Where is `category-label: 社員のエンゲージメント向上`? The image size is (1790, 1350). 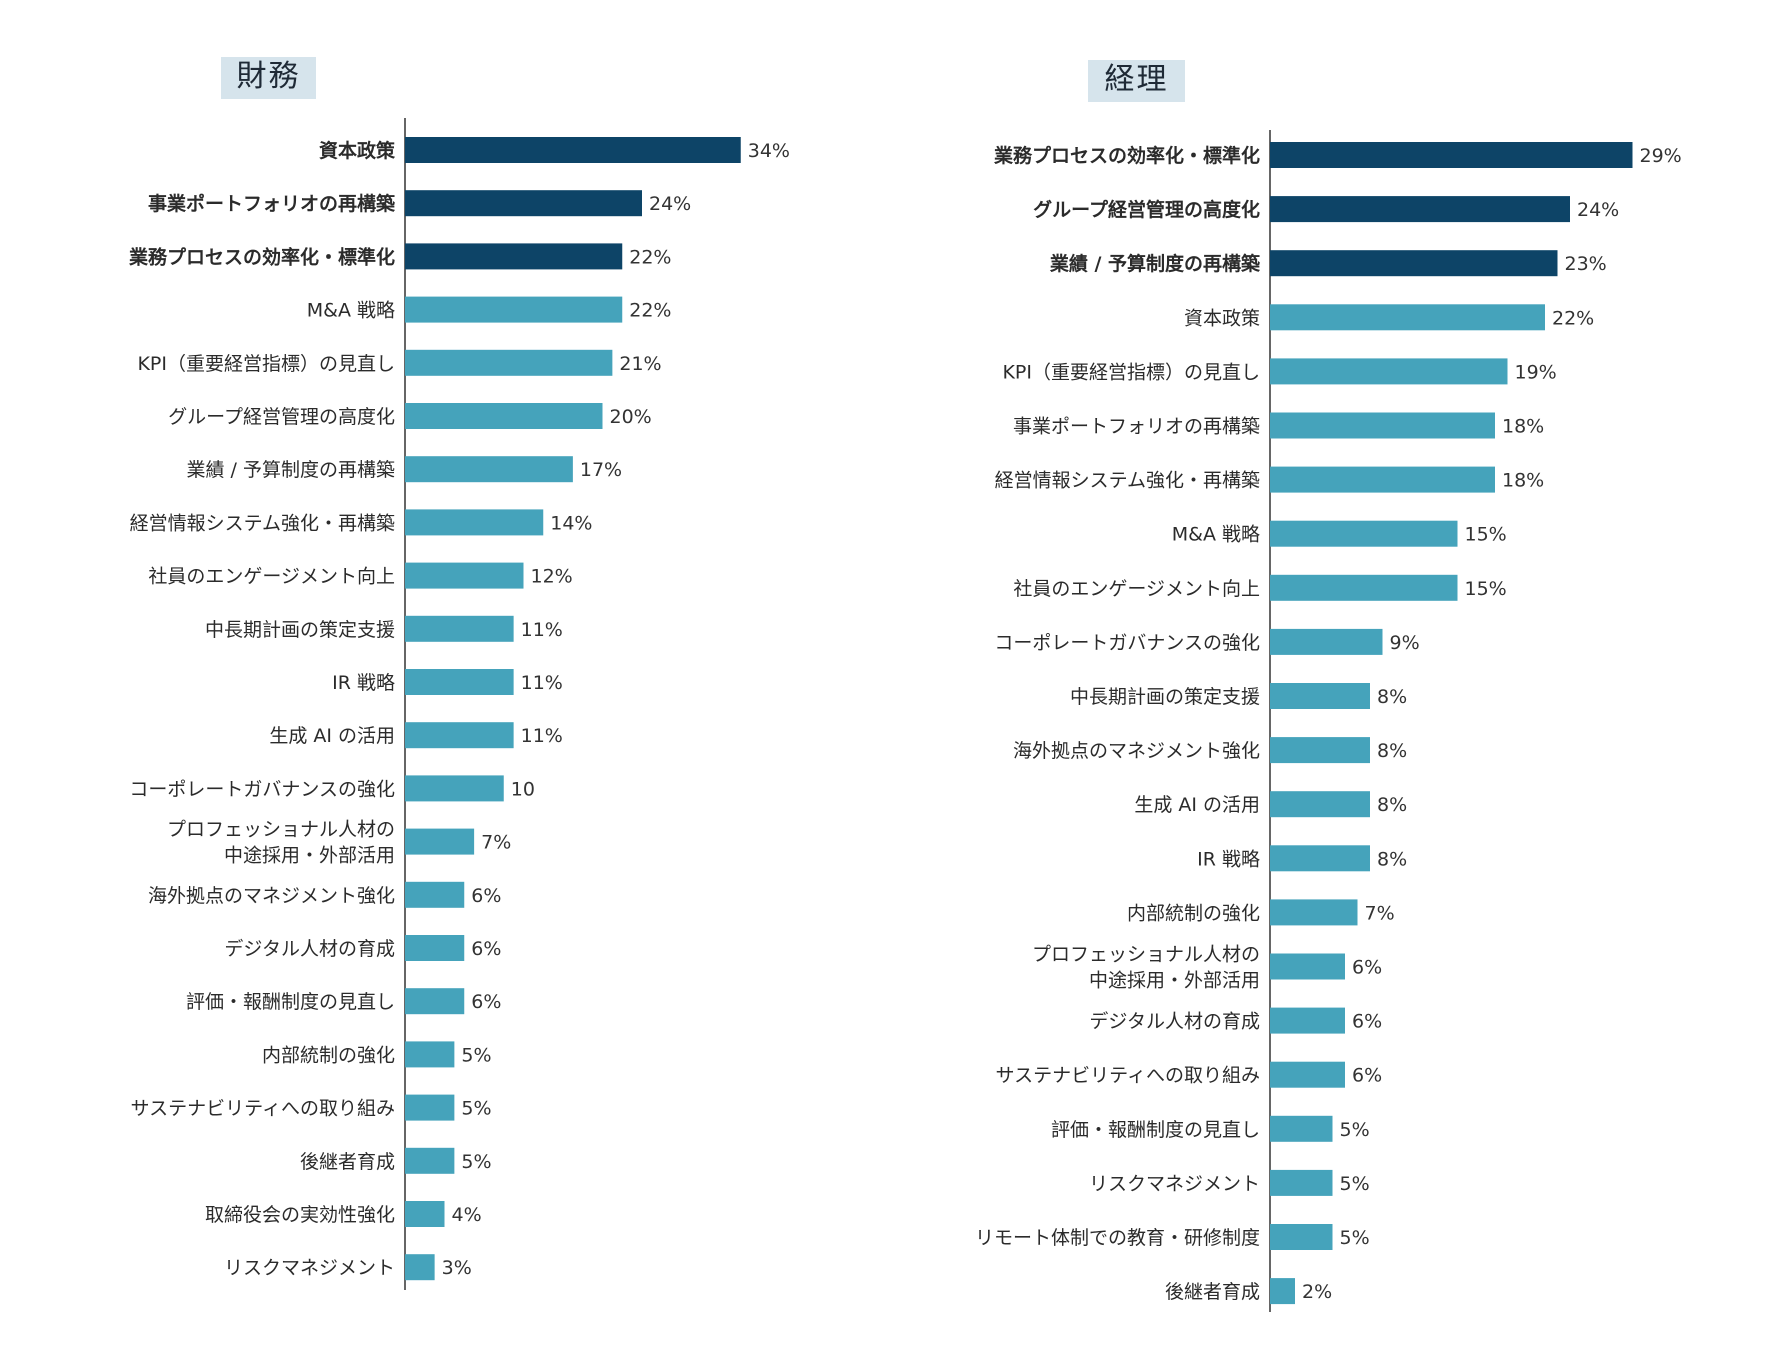
category-label: 社員のエンゲージメント向上 is located at coordinates (1136, 589).